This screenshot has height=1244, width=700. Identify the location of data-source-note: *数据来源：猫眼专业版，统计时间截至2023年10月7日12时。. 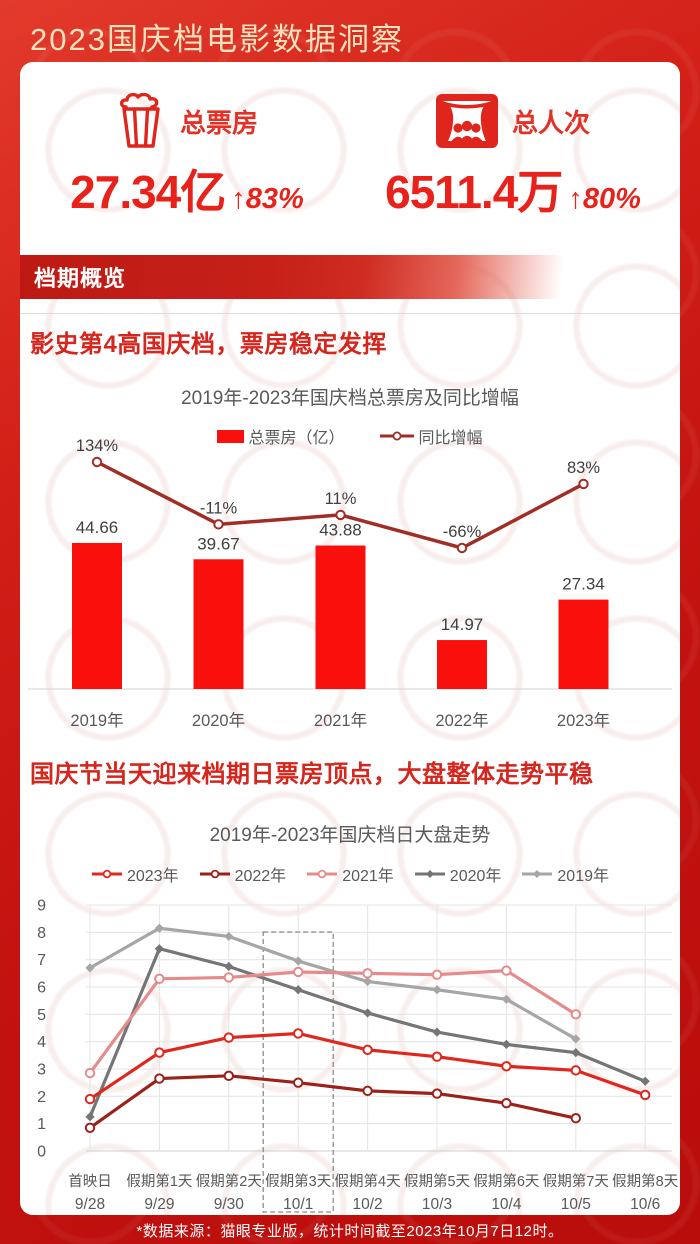
(350, 1231).